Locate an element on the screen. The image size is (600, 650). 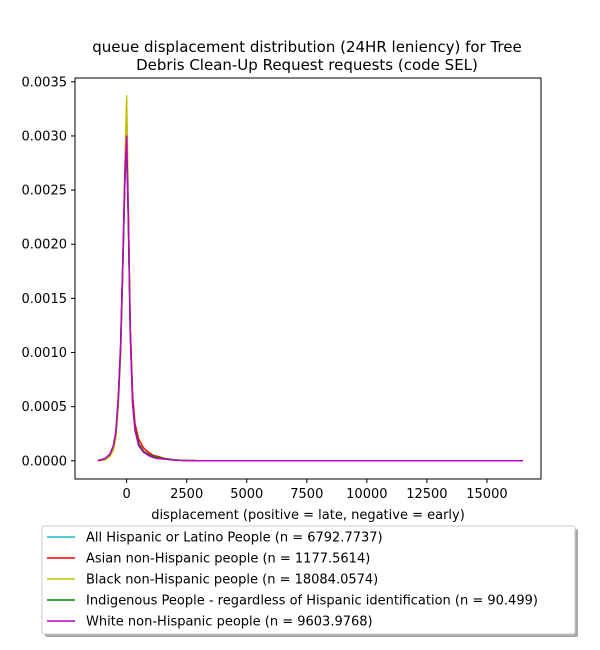
y-tick-label: 0.0015 is located at coordinates (45, 299).